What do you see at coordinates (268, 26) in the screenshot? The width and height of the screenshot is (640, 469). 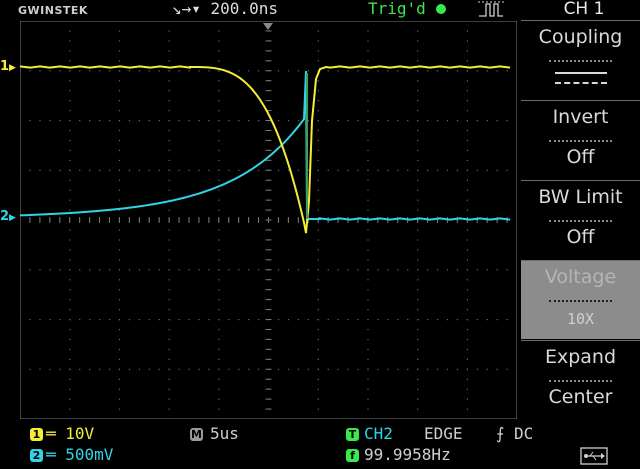 I see `trigger-position-marker` at bounding box center [268, 26].